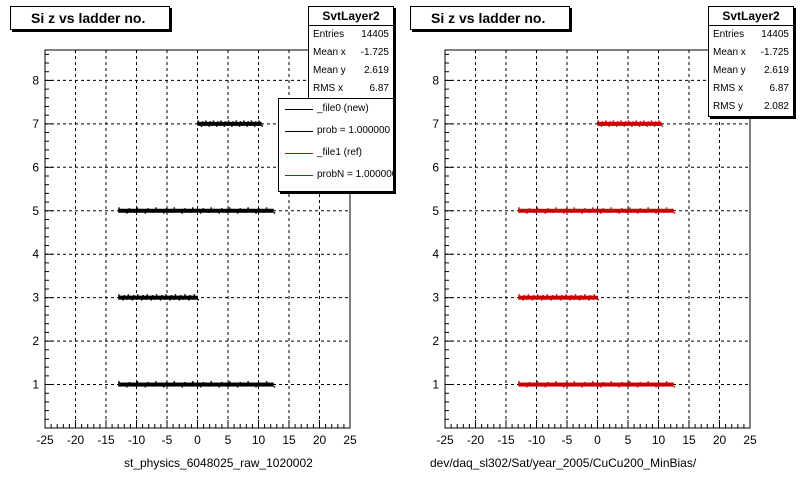 The image size is (800, 480). What do you see at coordinates (351, 89) in the screenshot?
I see `stats-row: RMS x 6.87` at bounding box center [351, 89].